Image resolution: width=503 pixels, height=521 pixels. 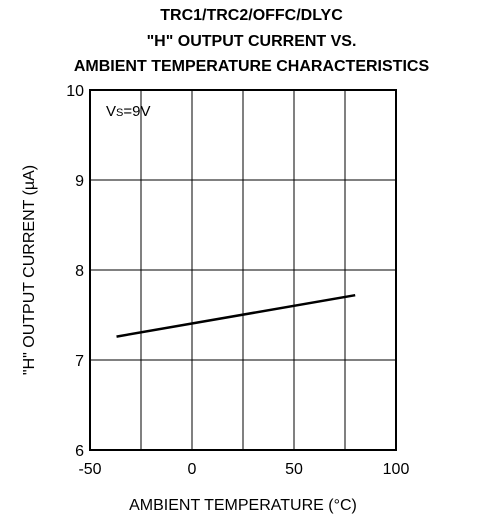 I want to click on y-tick-label: 9, so click(x=79, y=181).